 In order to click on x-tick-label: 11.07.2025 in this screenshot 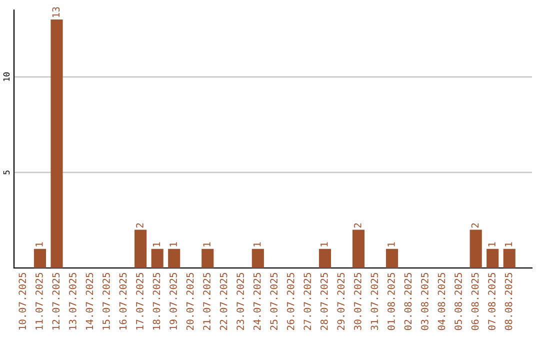, I will do `click(39, 301)`.